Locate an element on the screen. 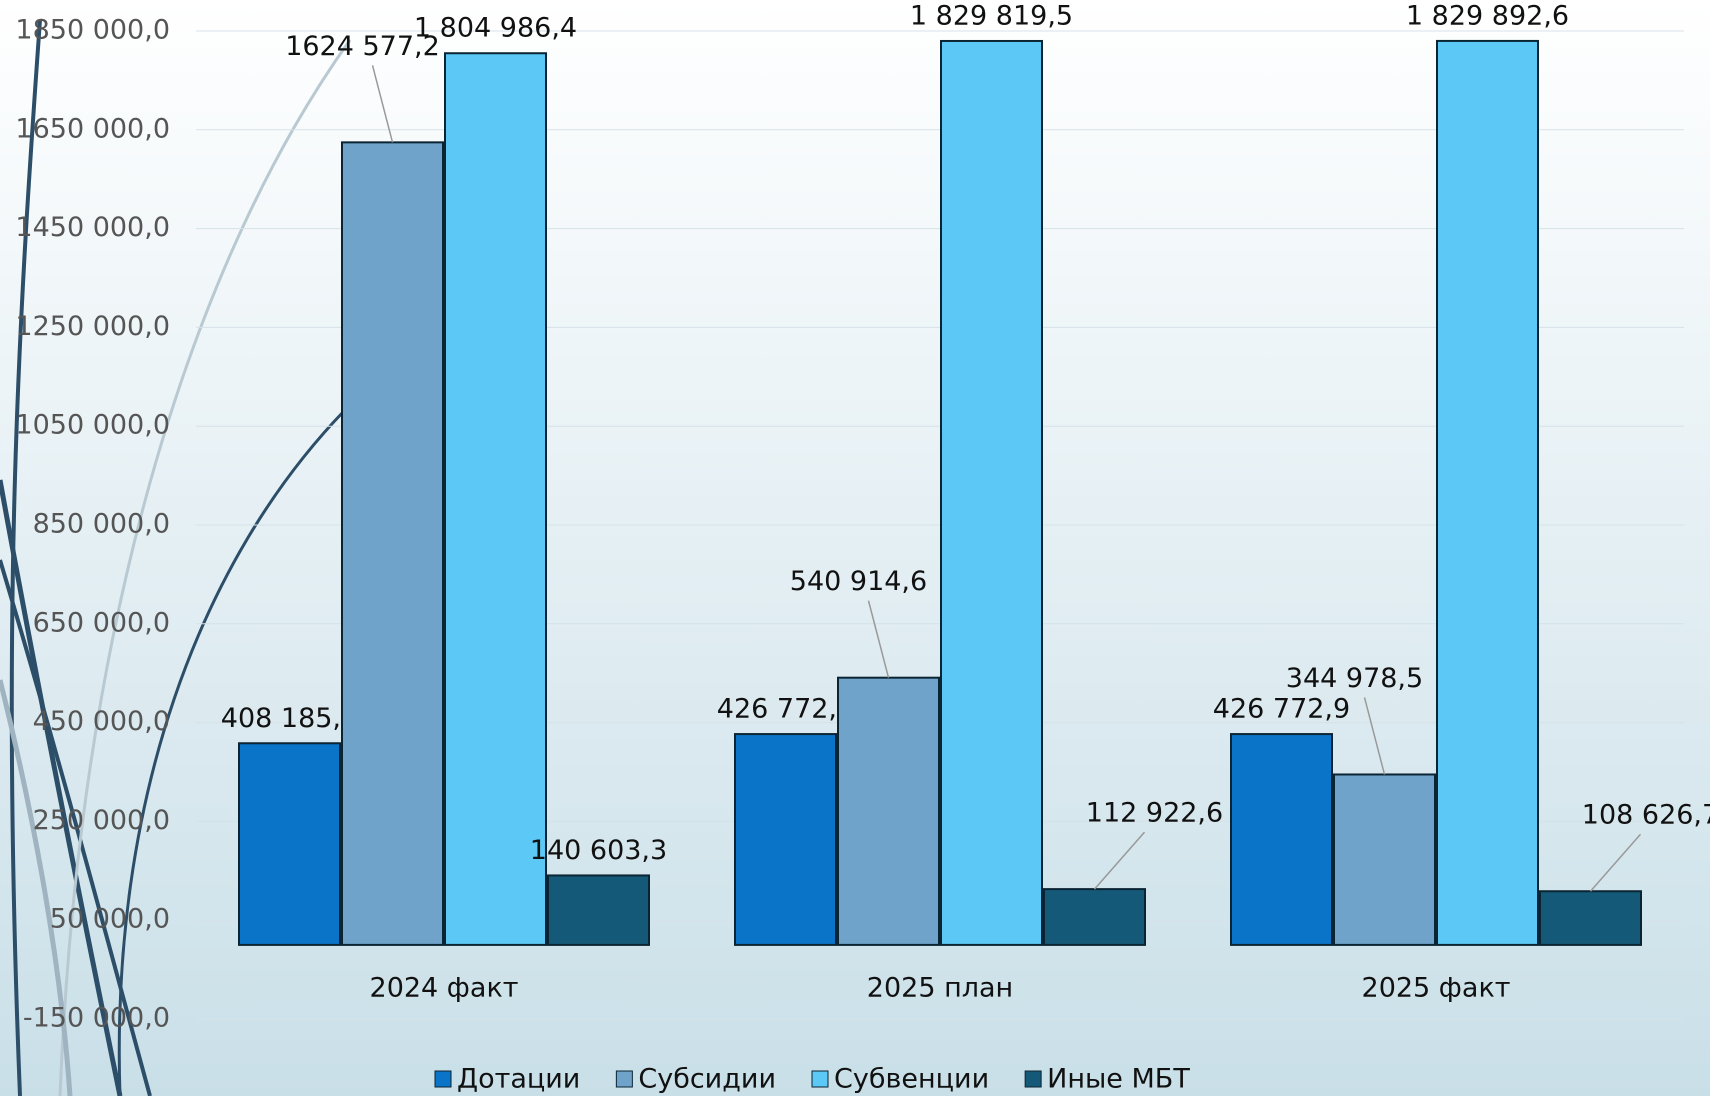 This screenshot has width=1710, height=1096. data-label: 408 185,3 is located at coordinates (289, 718).